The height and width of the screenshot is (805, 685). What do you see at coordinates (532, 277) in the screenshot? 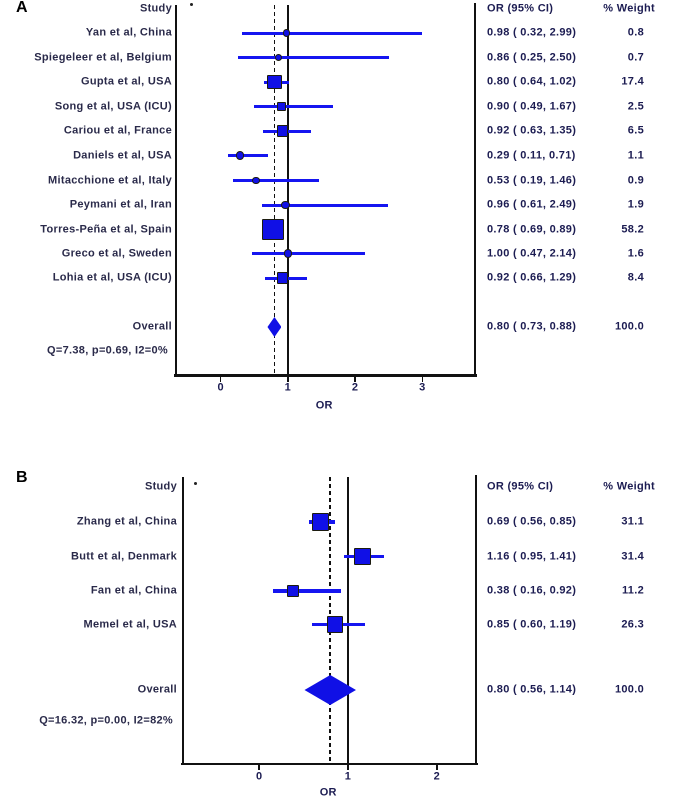
I see `stats-or-ci: 0.92 ( 0.66, 1.29)` at bounding box center [532, 277].